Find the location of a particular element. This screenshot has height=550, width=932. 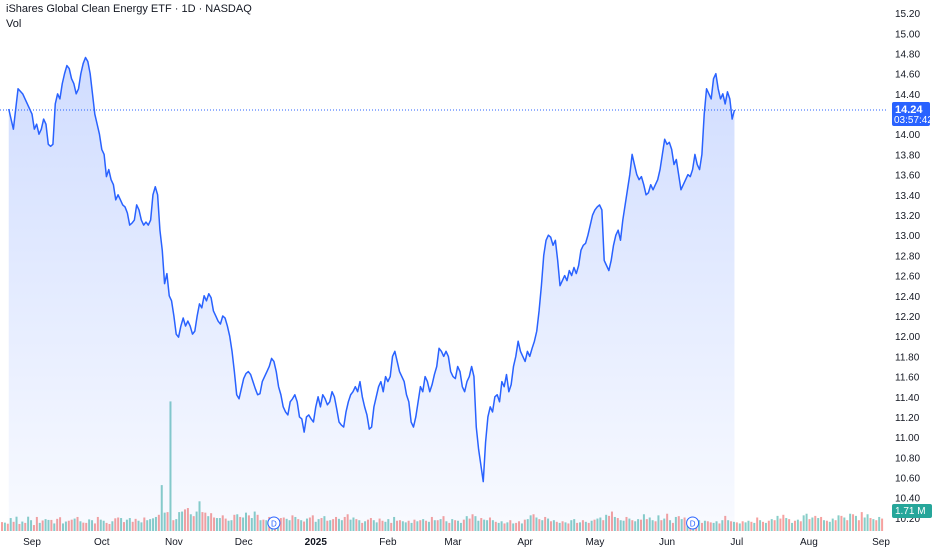

volume-legend: Vol is located at coordinates (14, 24).